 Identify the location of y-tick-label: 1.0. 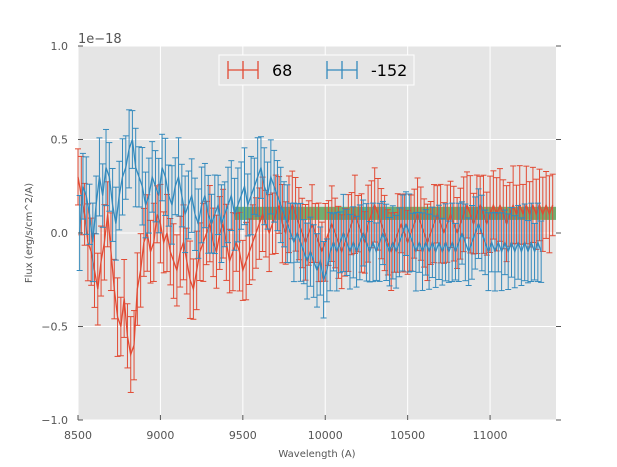
(60, 46).